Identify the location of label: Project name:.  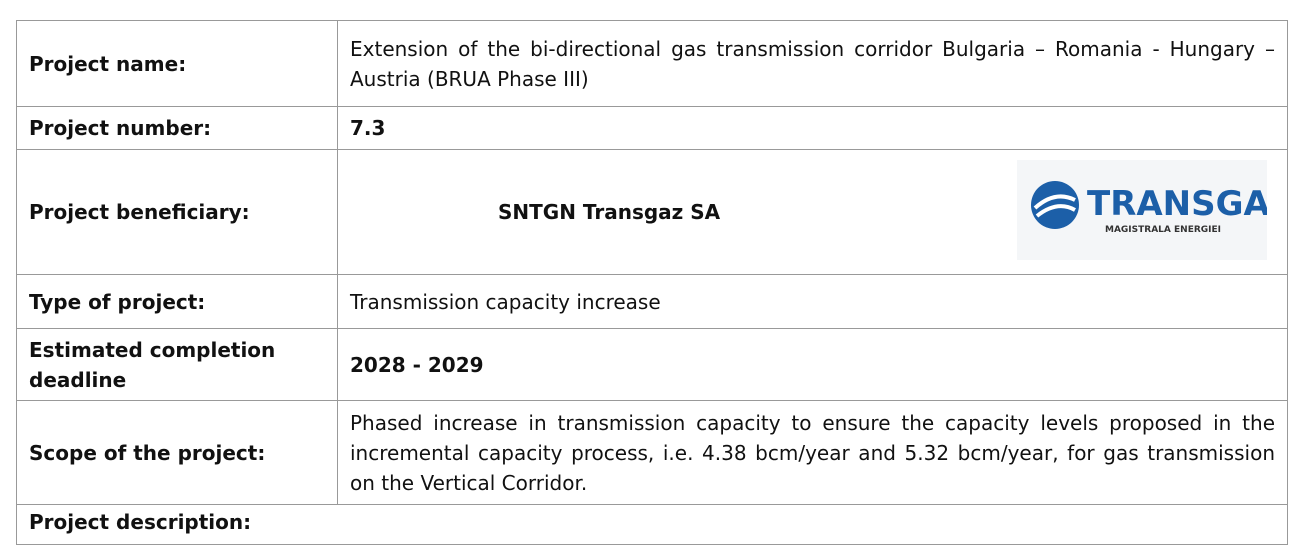
(177, 63).